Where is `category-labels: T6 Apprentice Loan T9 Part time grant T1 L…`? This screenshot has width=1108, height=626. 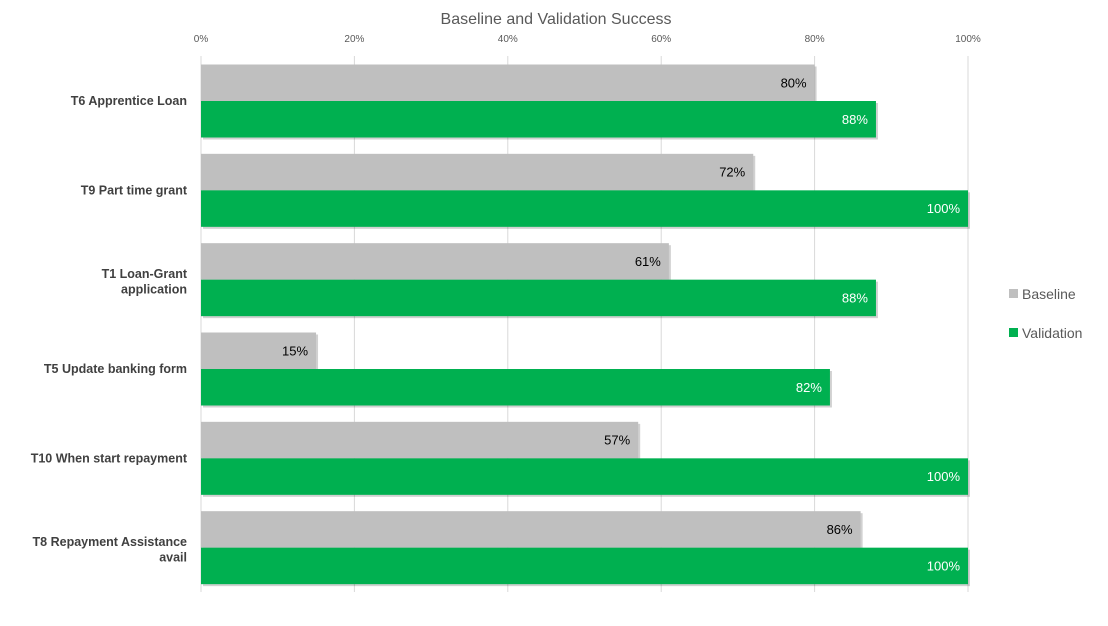
category-labels: T6 Apprentice Loan T9 Part time grant T1 L… is located at coordinates (109, 329).